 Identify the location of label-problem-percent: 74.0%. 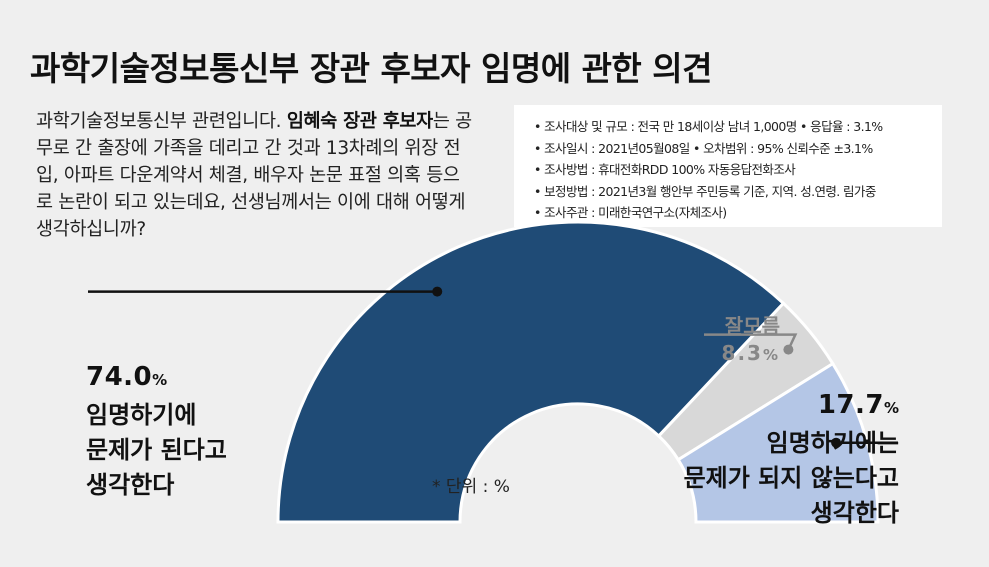
(127, 377).